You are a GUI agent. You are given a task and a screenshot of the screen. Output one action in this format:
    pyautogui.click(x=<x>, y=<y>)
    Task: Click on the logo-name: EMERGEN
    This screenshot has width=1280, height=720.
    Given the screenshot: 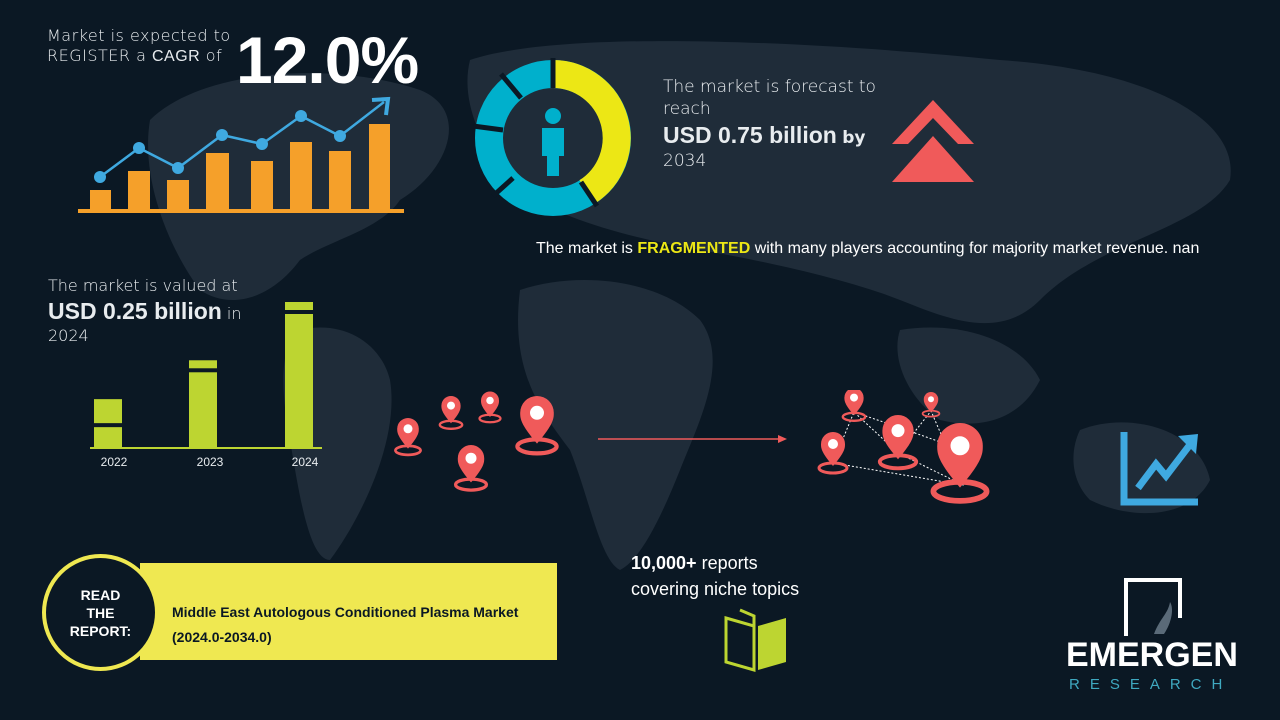 What is the action you would take?
    pyautogui.click(x=1152, y=655)
    